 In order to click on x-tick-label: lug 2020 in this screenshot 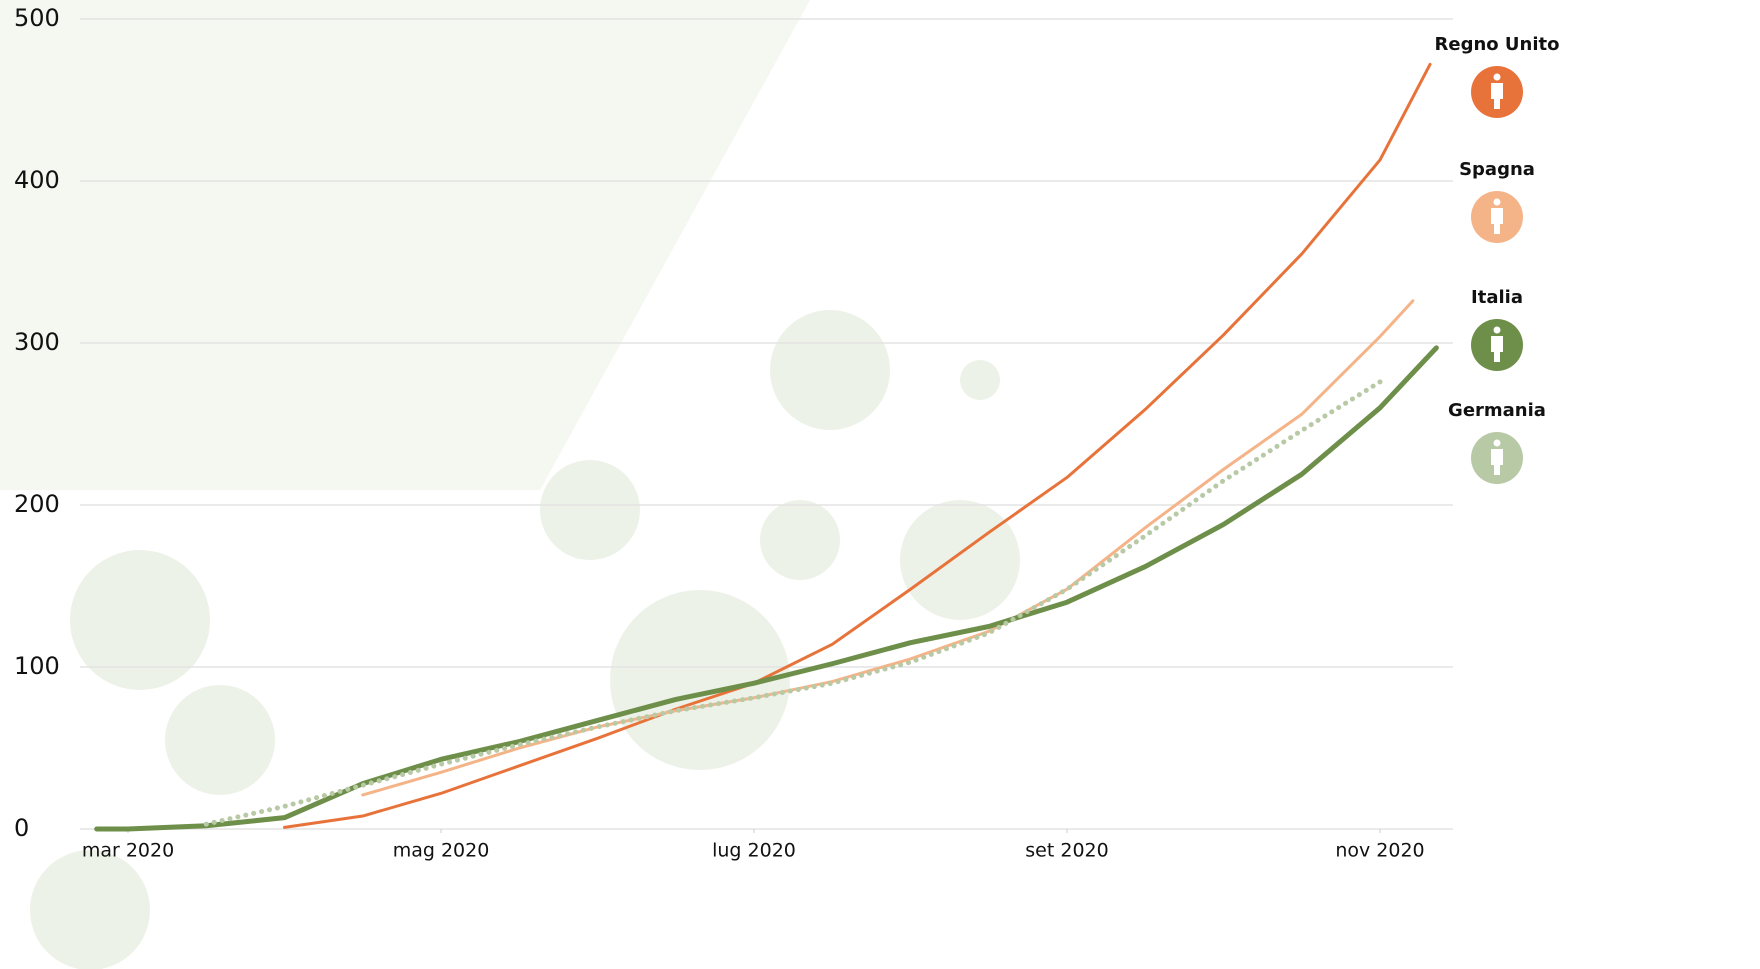, I will do `click(754, 851)`.